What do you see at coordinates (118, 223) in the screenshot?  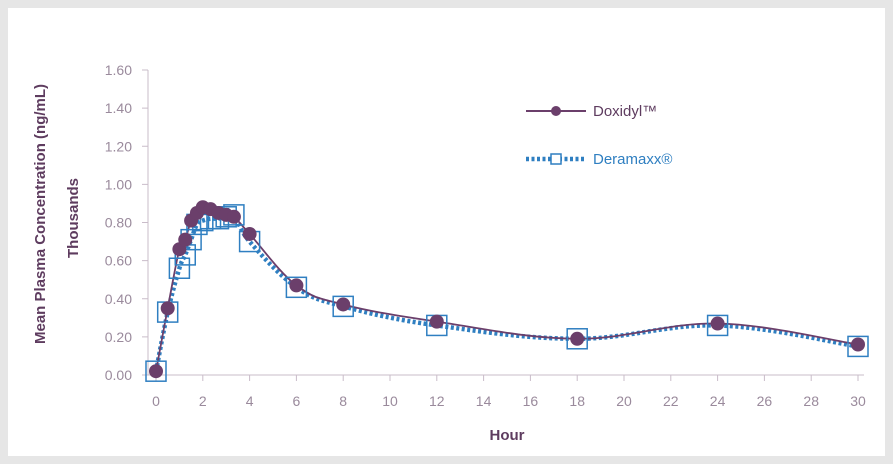 I see `y-tick-label: 0.80` at bounding box center [118, 223].